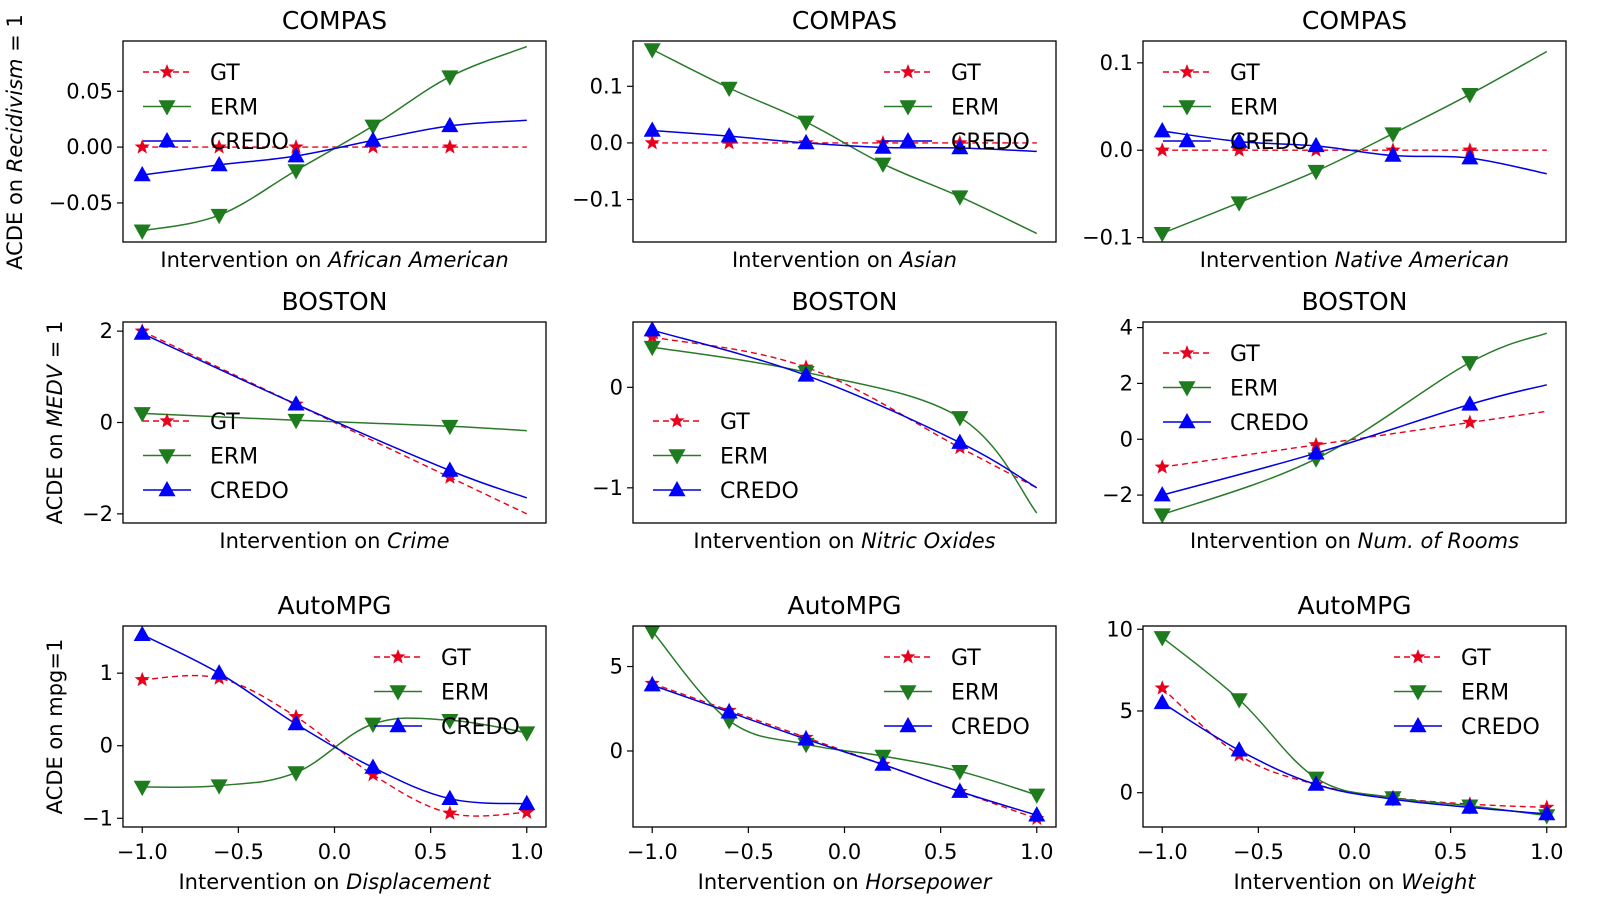  I want to click on plot-area, so click(1350, 427).